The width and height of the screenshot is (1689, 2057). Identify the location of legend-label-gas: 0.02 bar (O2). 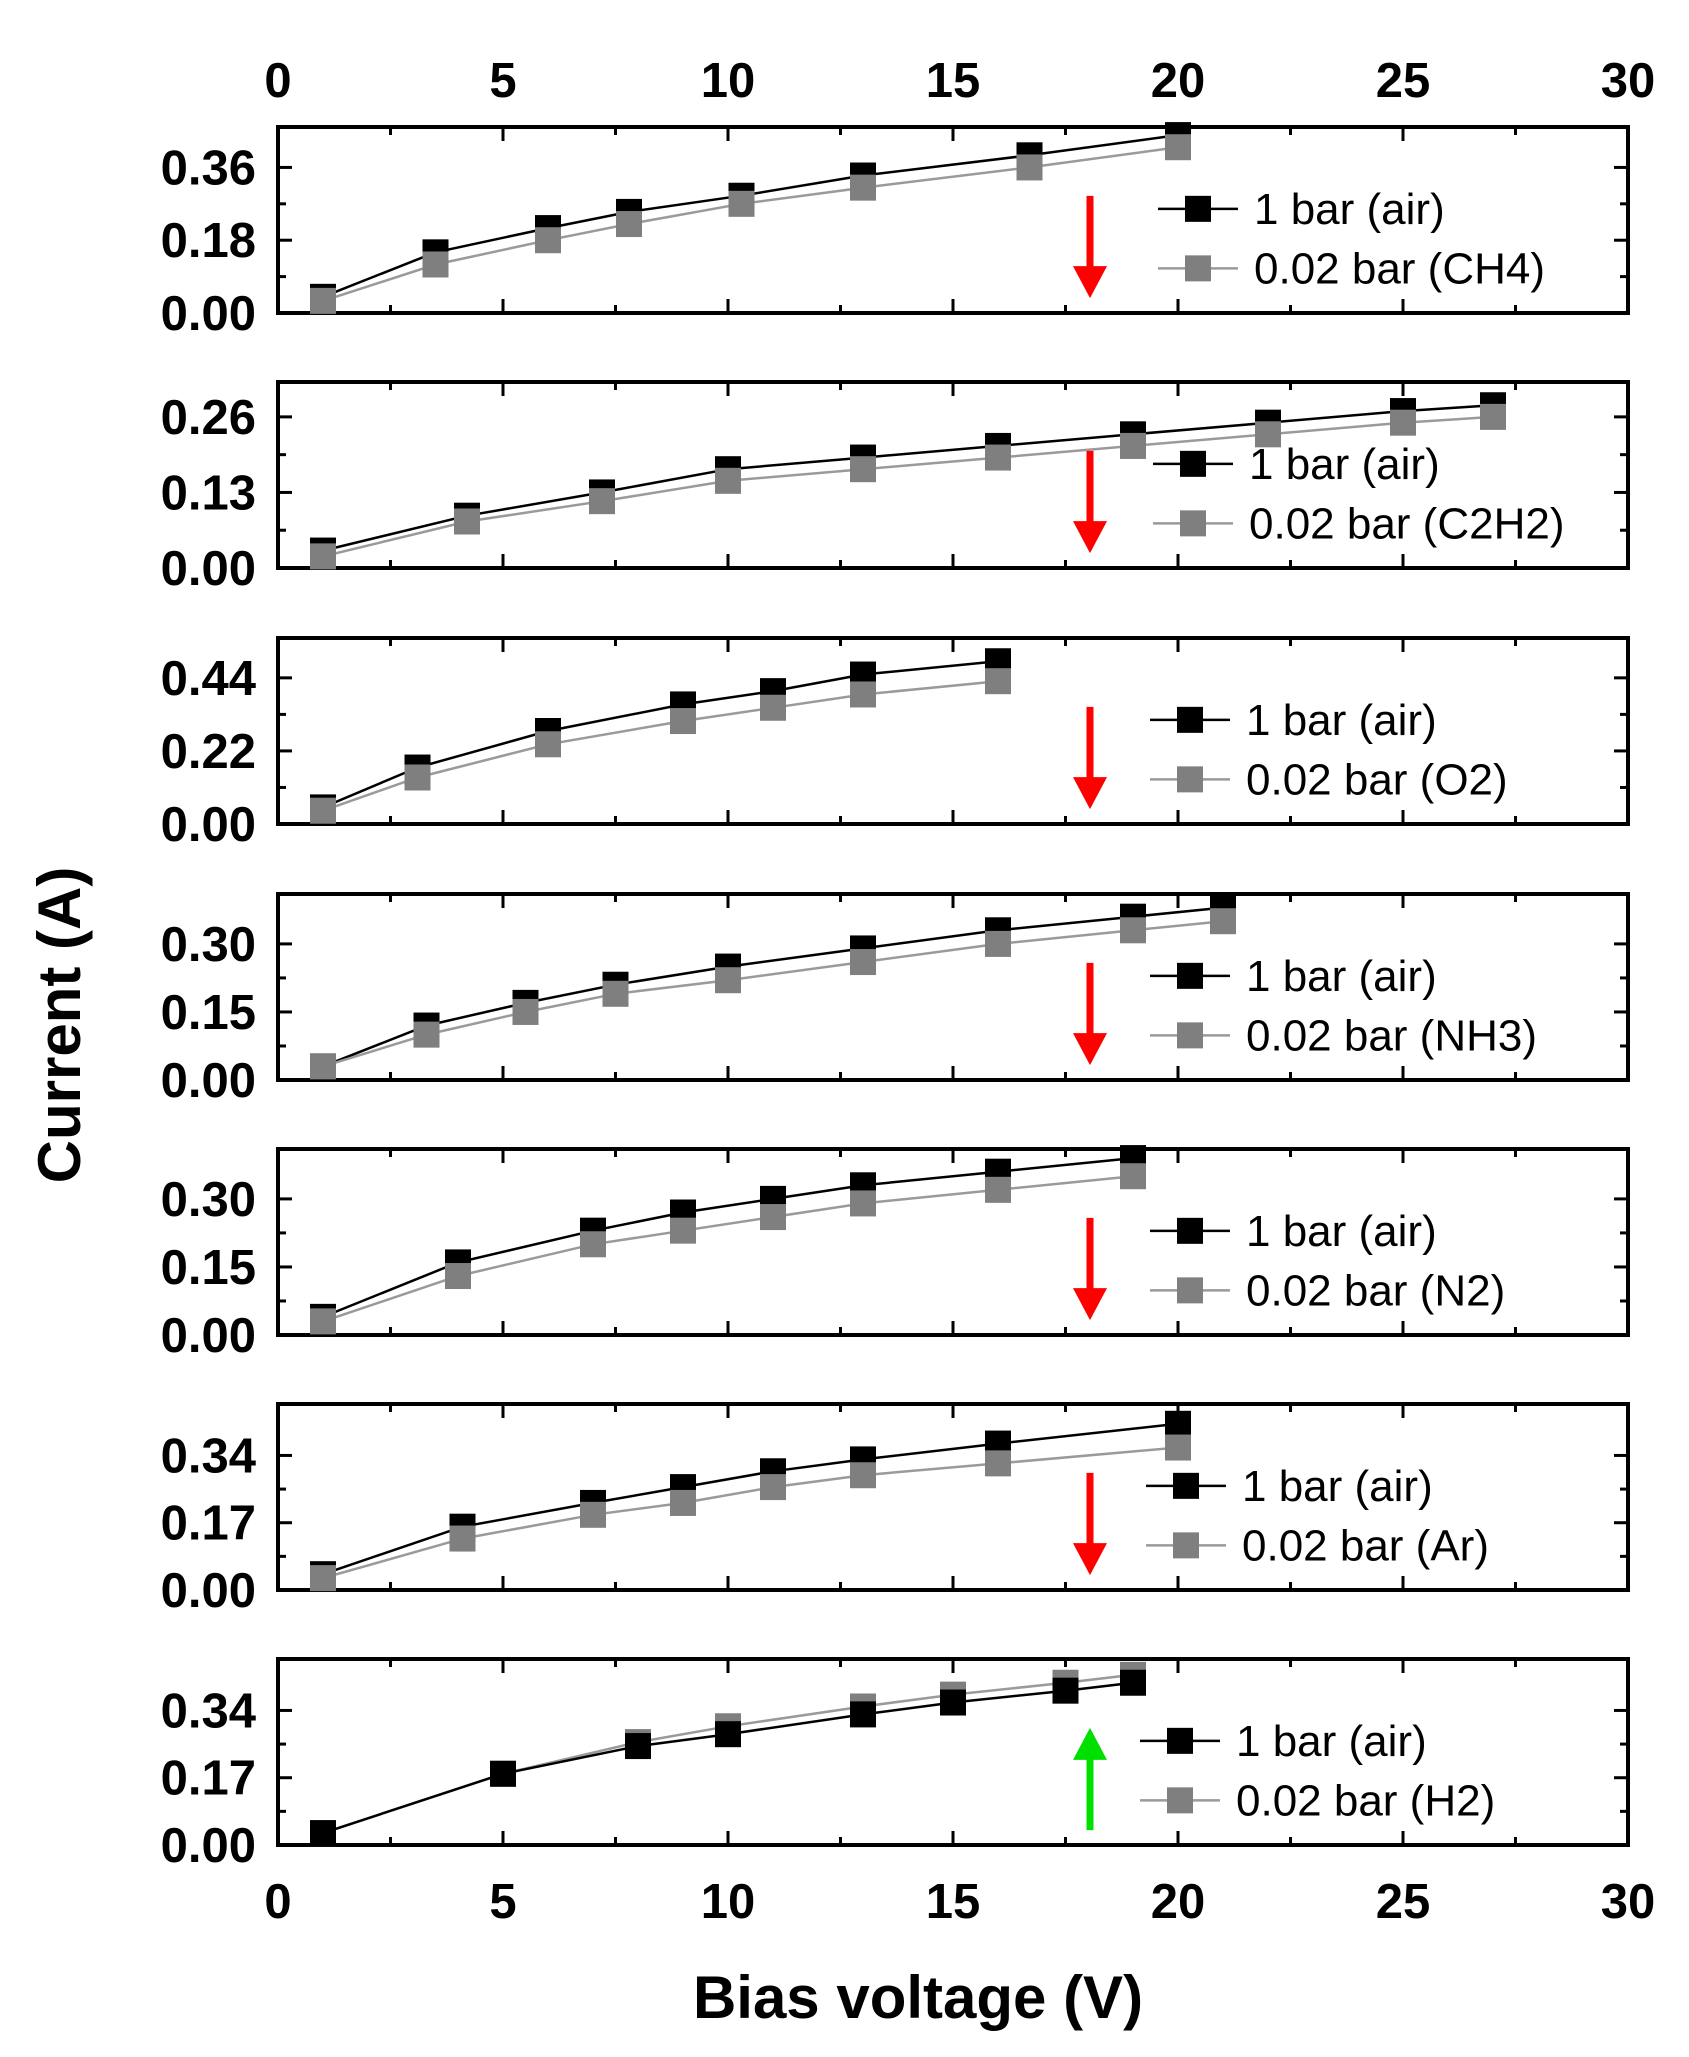
(1377, 779).